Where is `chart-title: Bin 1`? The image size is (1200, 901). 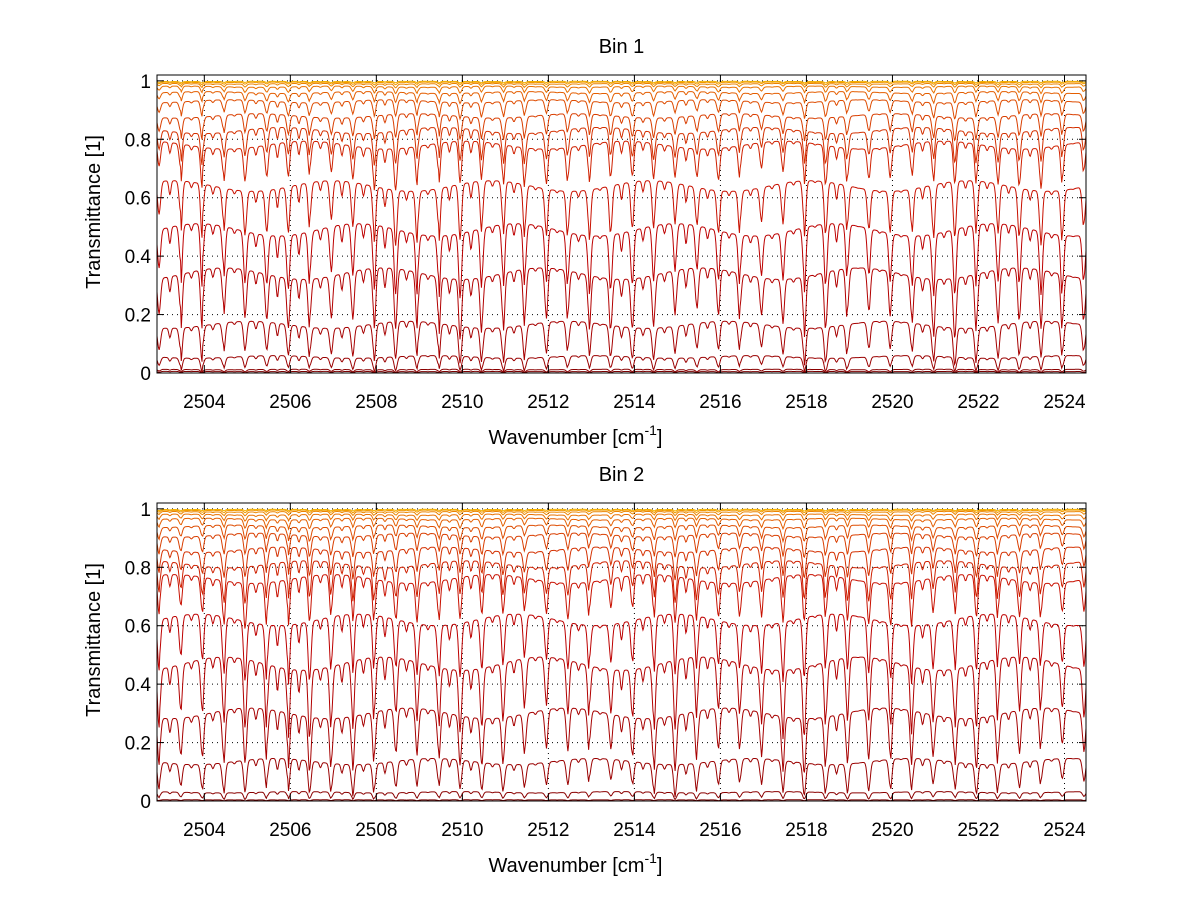 chart-title: Bin 1 is located at coordinates (622, 47).